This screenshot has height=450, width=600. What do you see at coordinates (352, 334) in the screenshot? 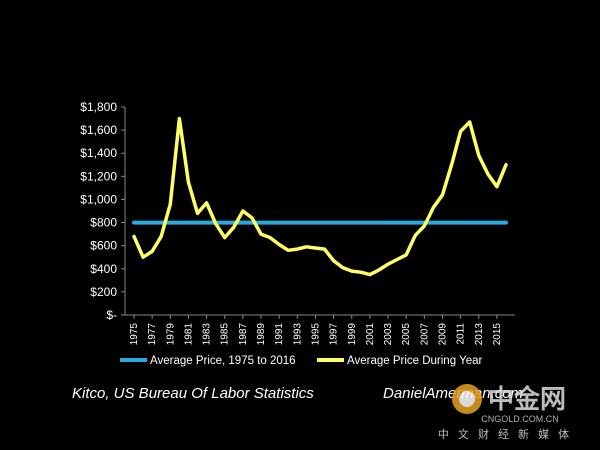
I see `x-tick-label: 1999` at bounding box center [352, 334].